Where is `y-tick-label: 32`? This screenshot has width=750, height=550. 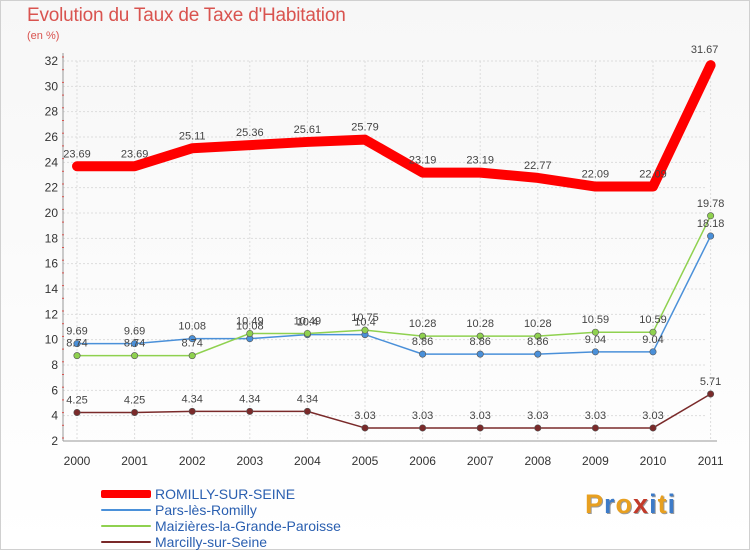
y-tick-label: 32 is located at coordinates (52, 61).